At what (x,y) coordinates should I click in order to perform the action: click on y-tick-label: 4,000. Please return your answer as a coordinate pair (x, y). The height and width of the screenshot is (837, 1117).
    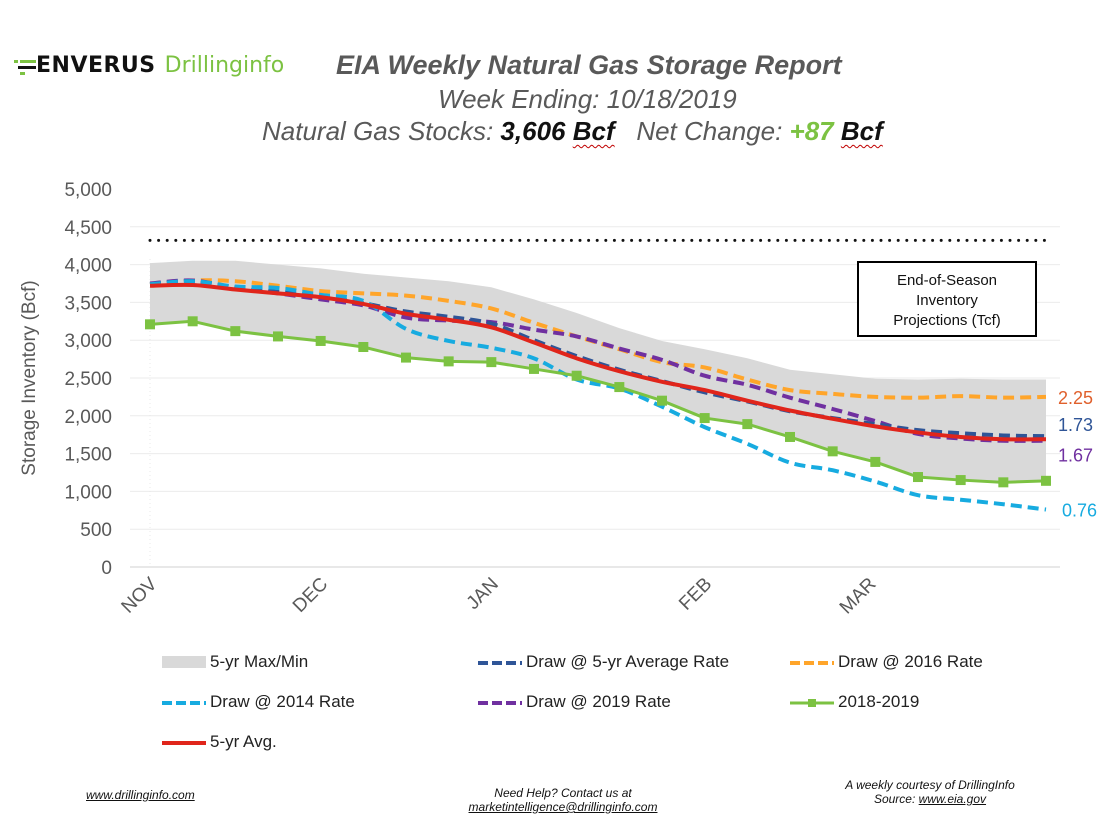
    Looking at the image, I should click on (88, 266).